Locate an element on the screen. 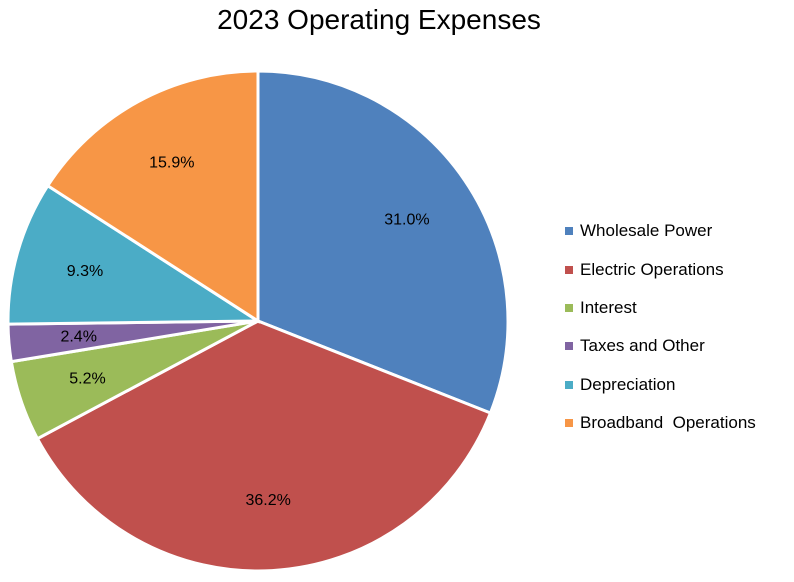 The width and height of the screenshot is (794, 582). legend-label: Interest is located at coordinates (608, 307).